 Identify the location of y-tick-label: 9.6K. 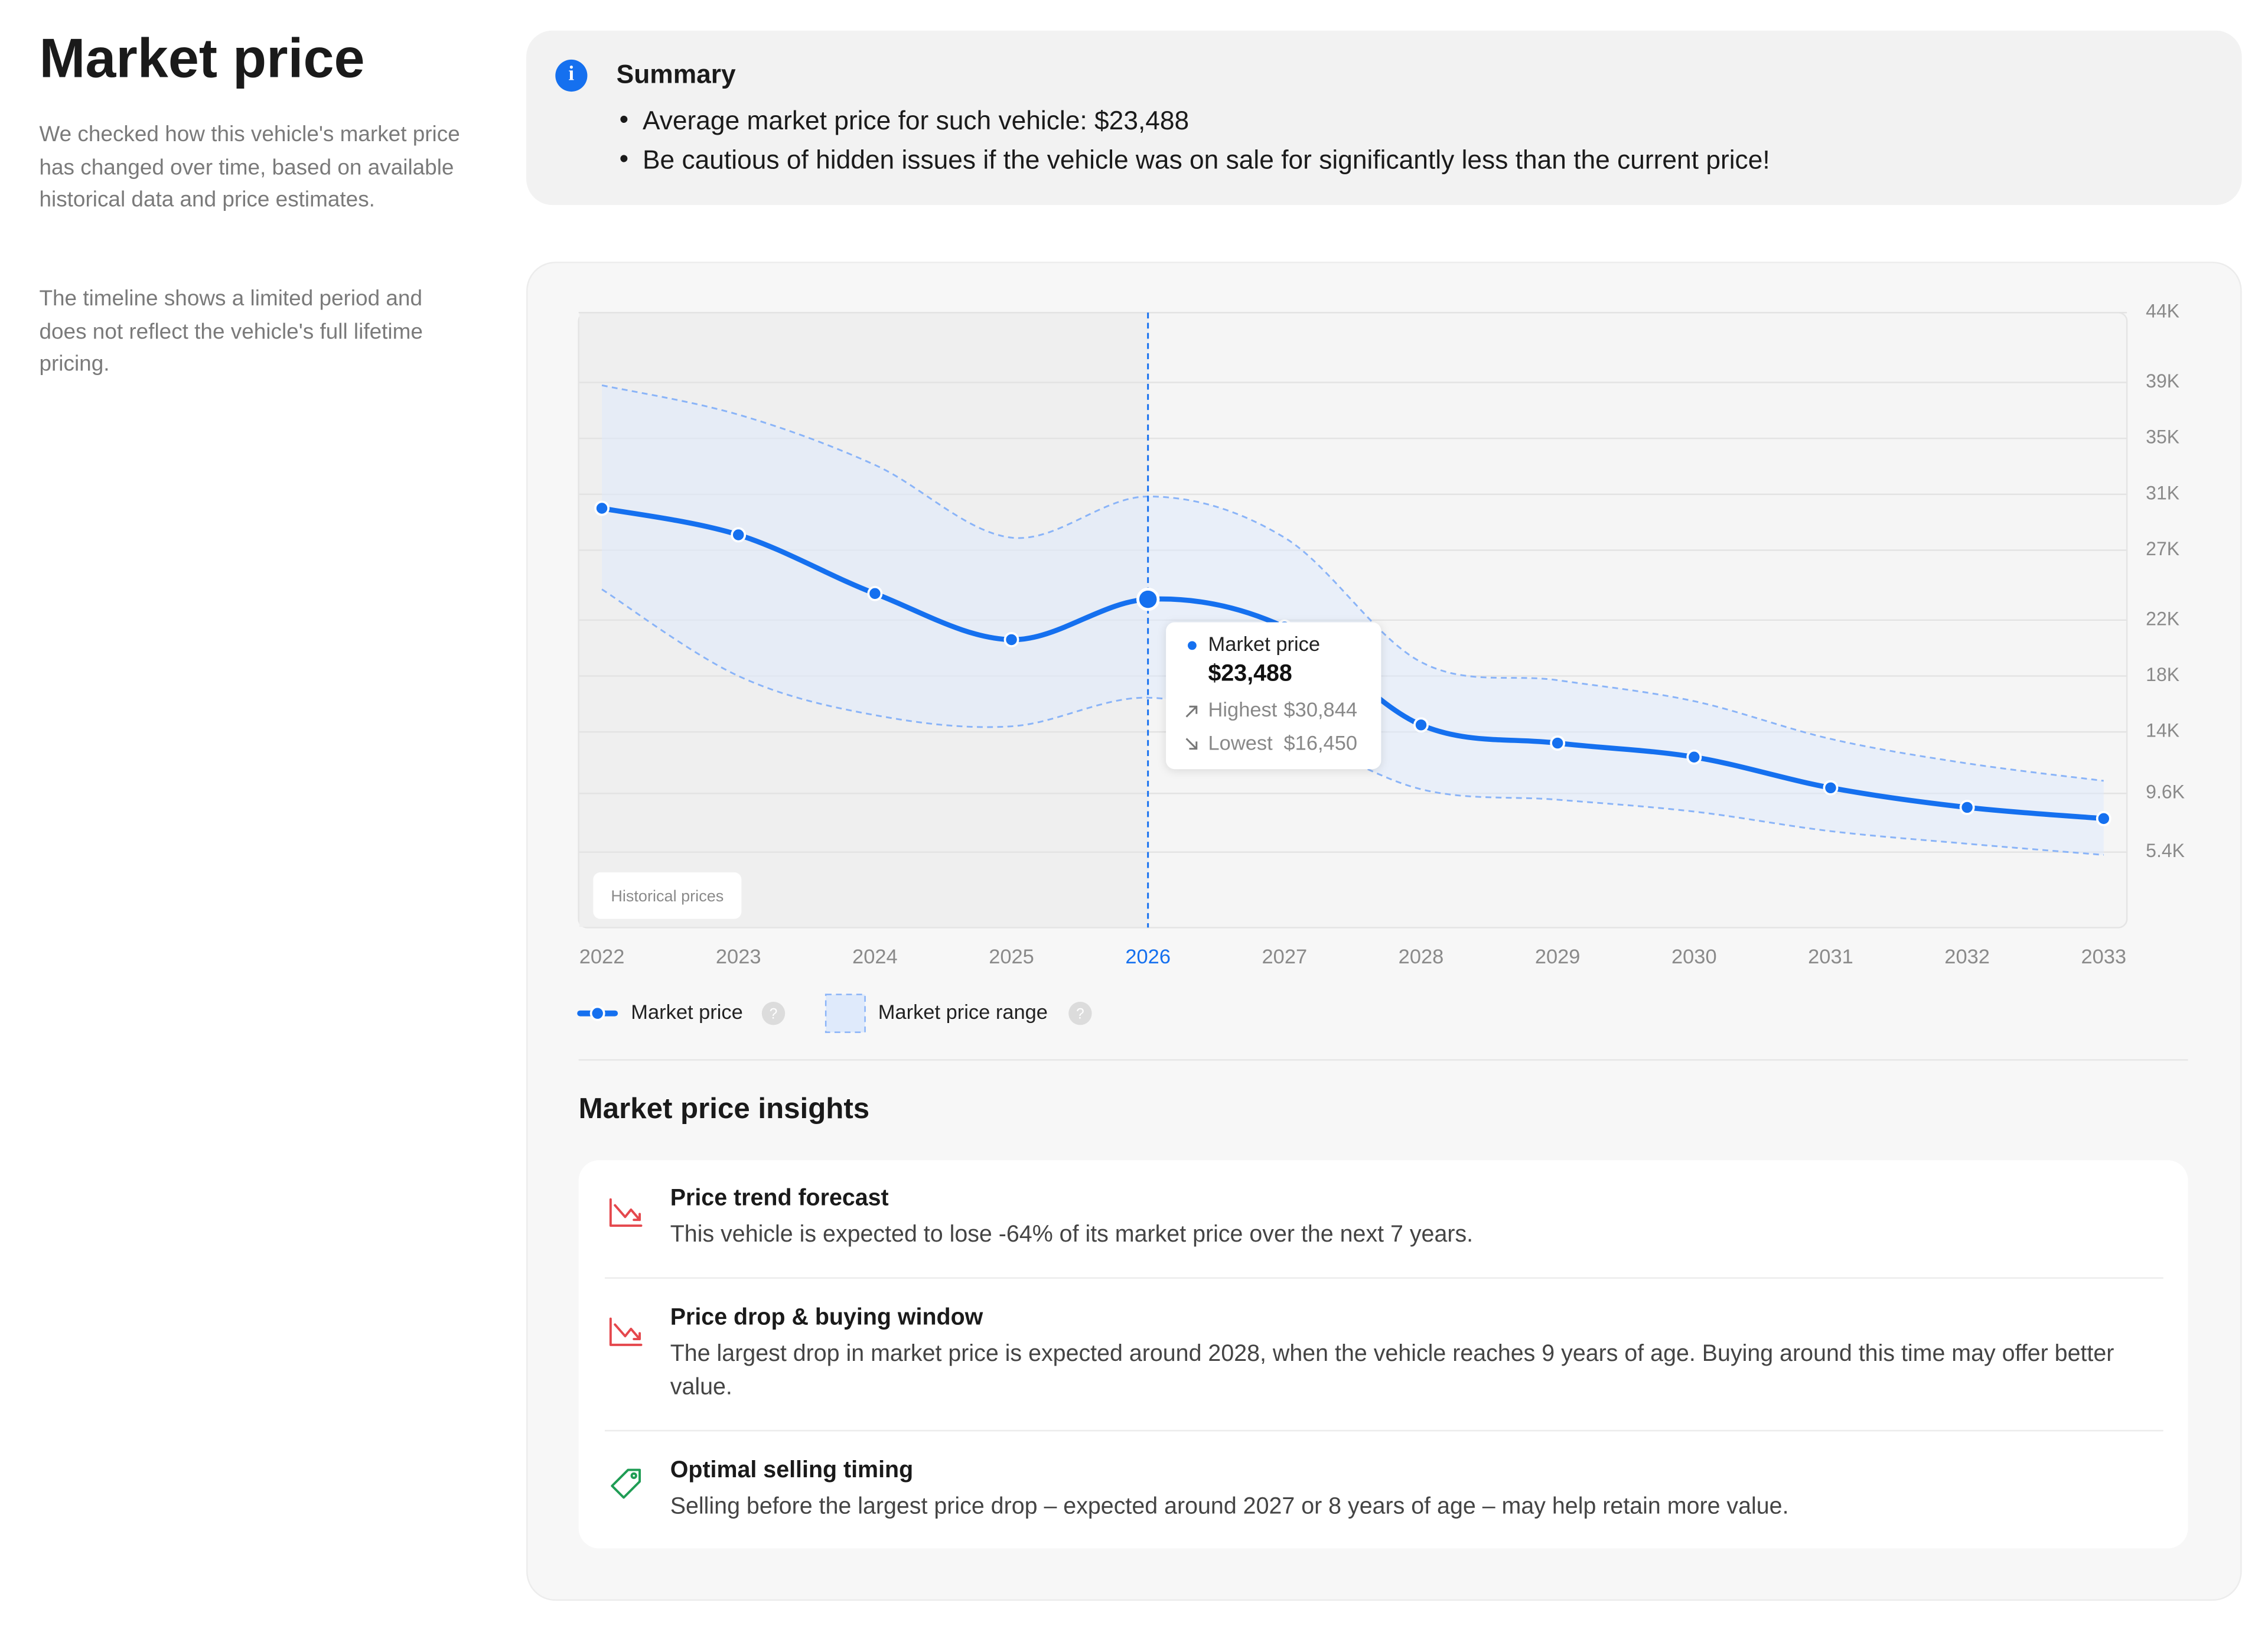
(2165, 792).